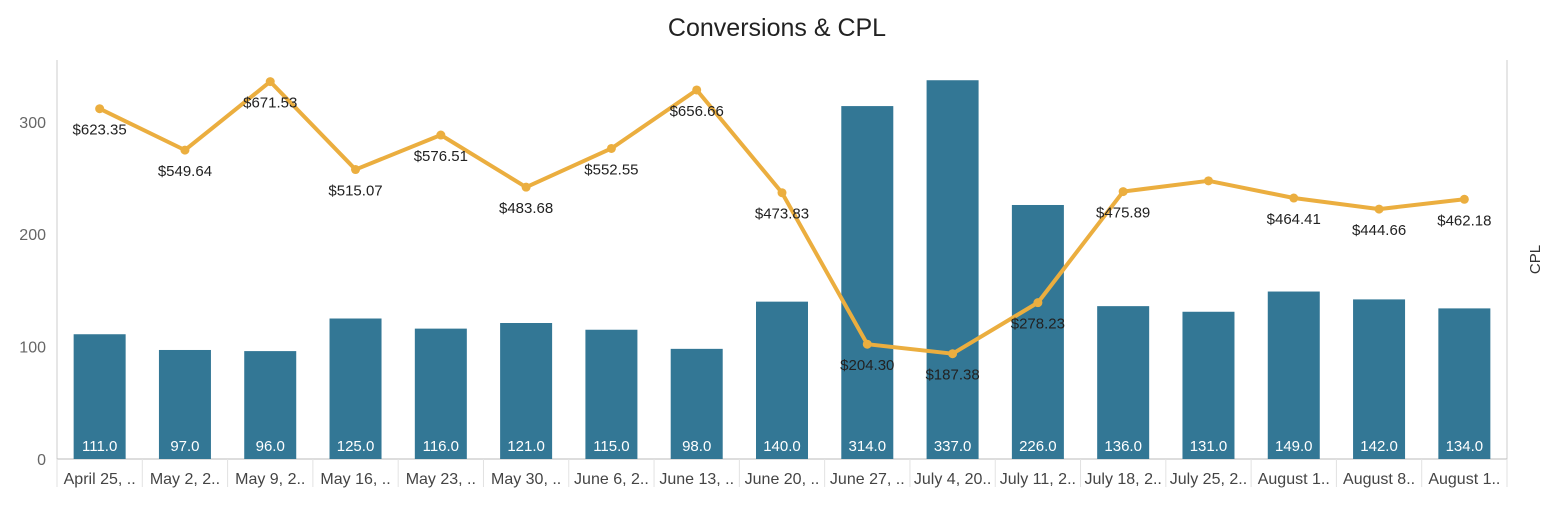 This screenshot has width=1554, height=514. What do you see at coordinates (32, 235) in the screenshot?
I see `y-tick-label: 200` at bounding box center [32, 235].